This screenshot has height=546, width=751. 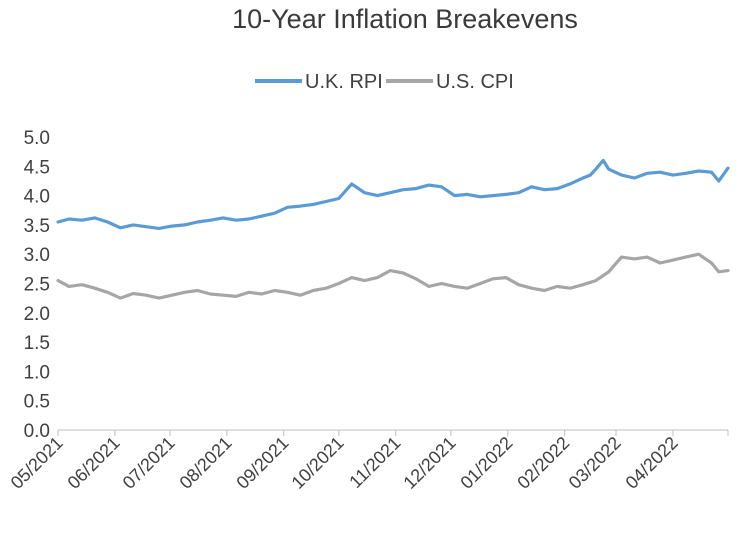 I want to click on x-tick-label: 09/2021, so click(x=262, y=463).